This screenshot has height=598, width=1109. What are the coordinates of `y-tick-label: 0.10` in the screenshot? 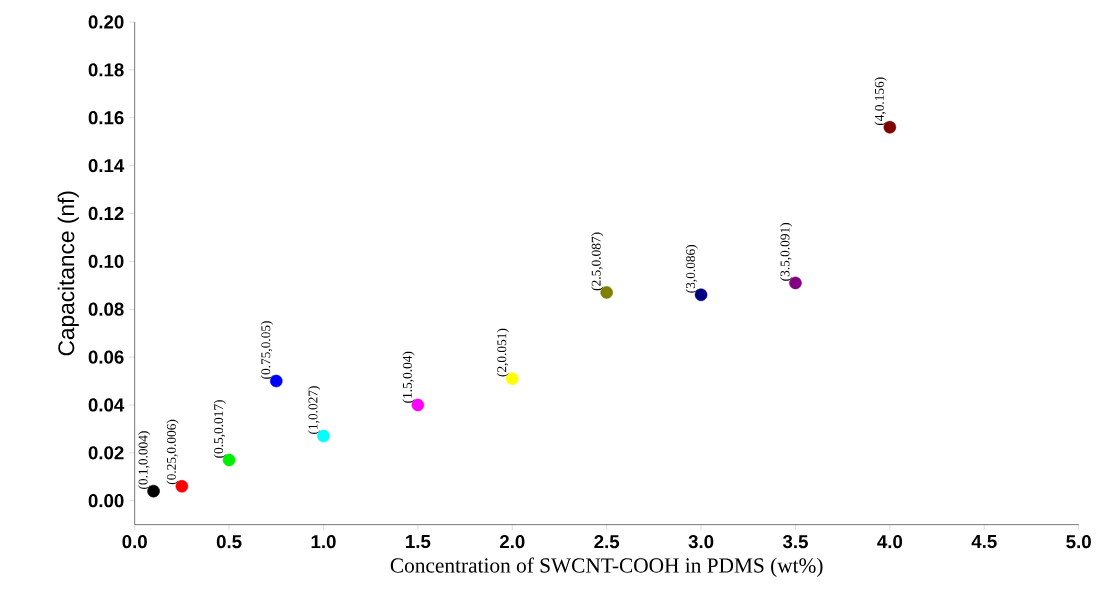 It's located at (106, 261).